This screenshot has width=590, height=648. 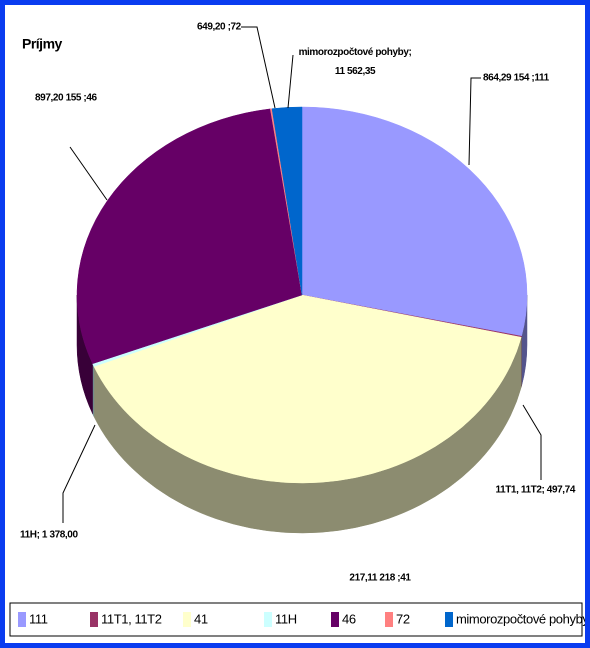 What do you see at coordinates (355, 62) in the screenshot?
I see `data-label: mimorozpočtové pohyby; 11 562,35` at bounding box center [355, 62].